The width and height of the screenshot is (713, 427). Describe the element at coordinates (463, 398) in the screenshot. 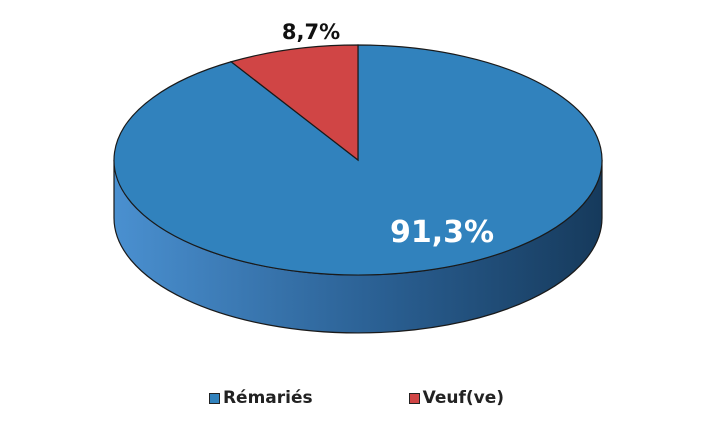

I see `legend-label-1: Veuf(ve)` at that location.